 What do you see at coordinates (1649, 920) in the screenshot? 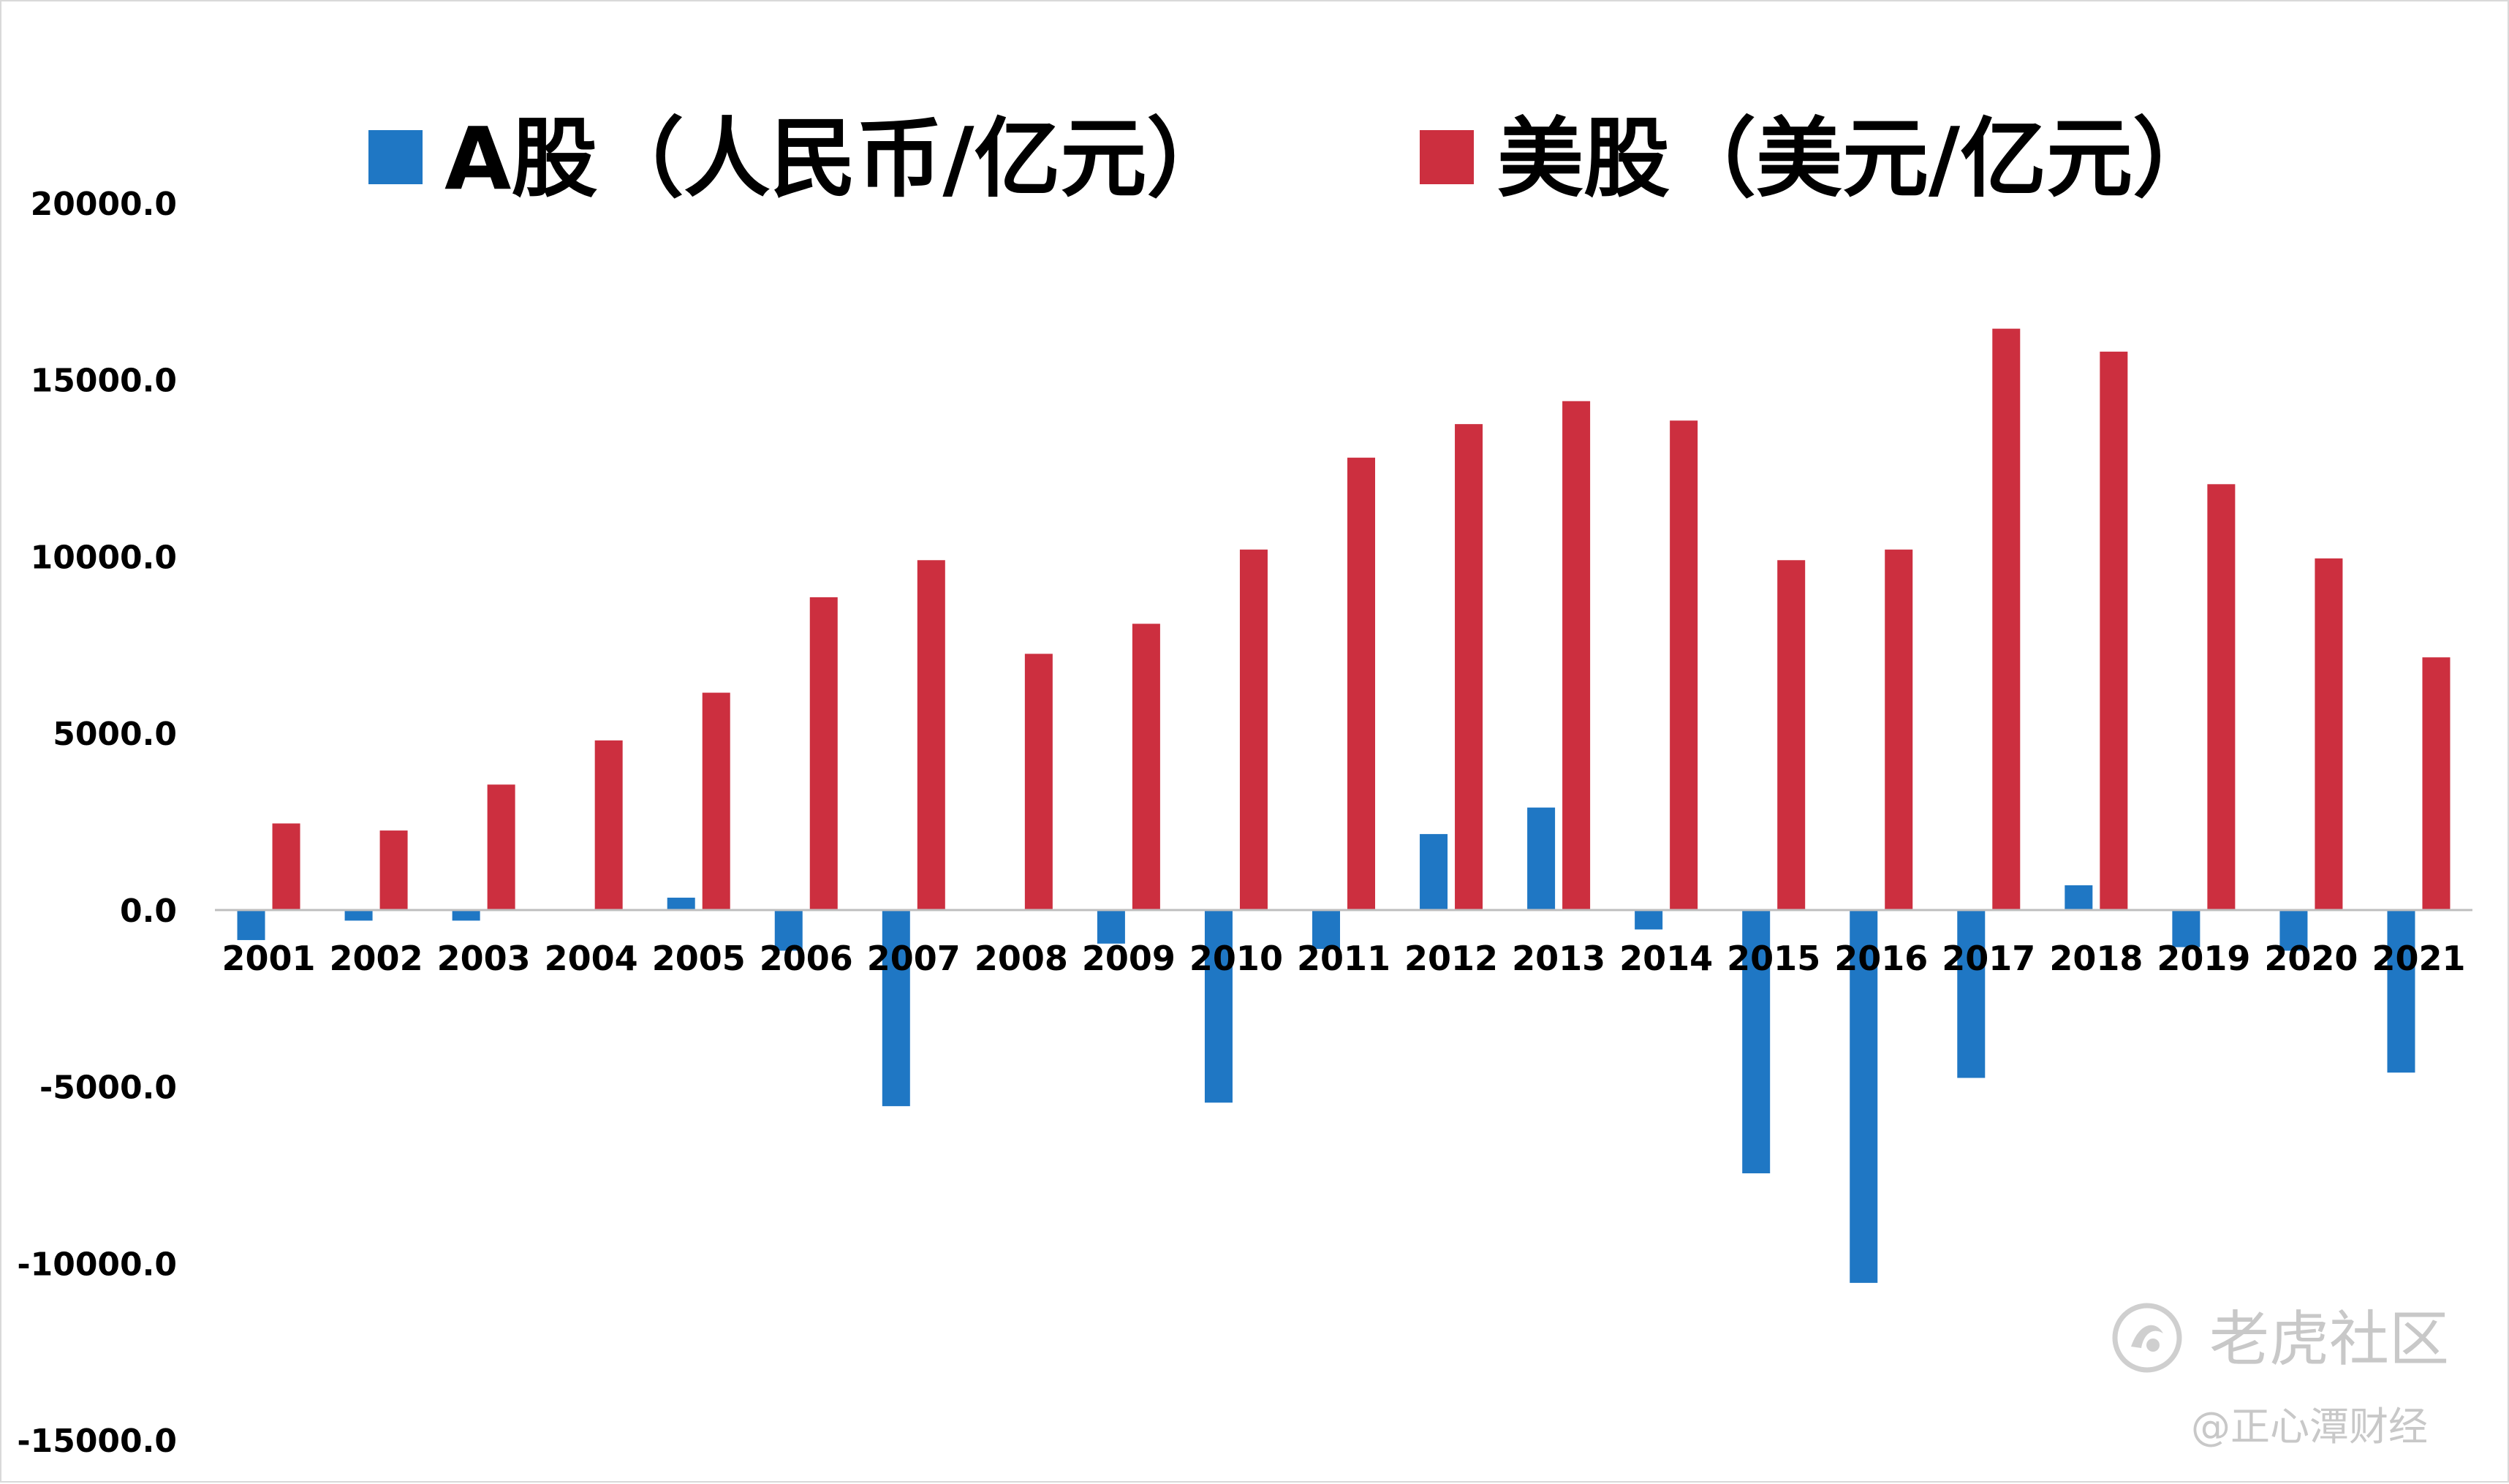
I see `bar-a-shares-2014` at bounding box center [1649, 920].